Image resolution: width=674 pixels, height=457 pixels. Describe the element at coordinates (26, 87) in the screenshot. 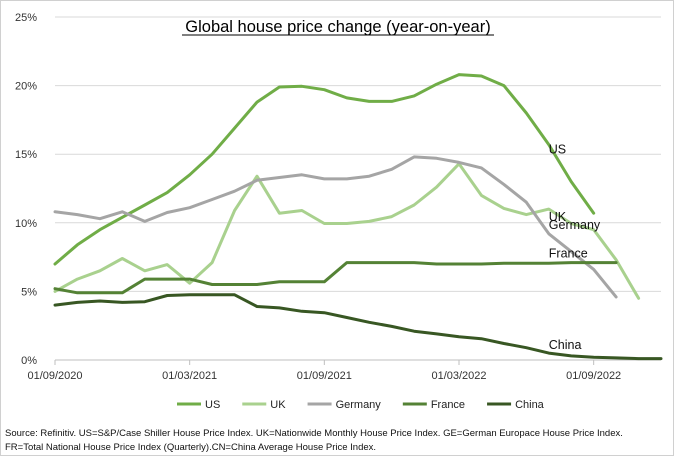

I see `y-tick-label: 20%` at that location.